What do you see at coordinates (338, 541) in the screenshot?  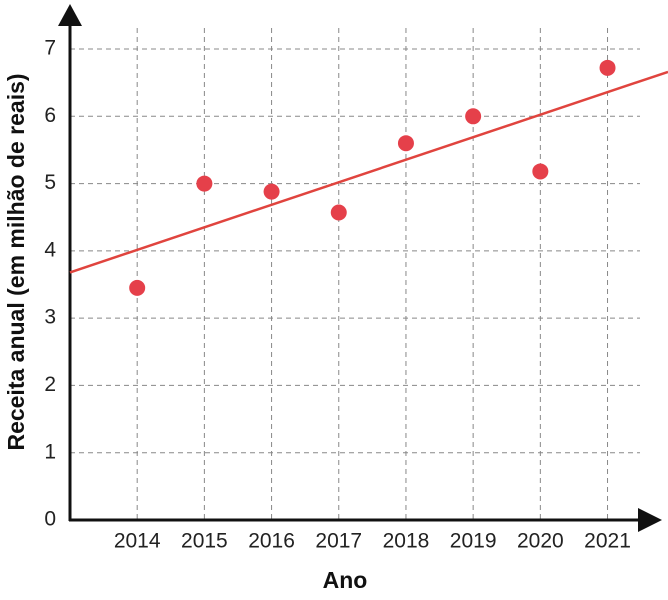 I see `x-tick-label: 2017` at bounding box center [338, 541].